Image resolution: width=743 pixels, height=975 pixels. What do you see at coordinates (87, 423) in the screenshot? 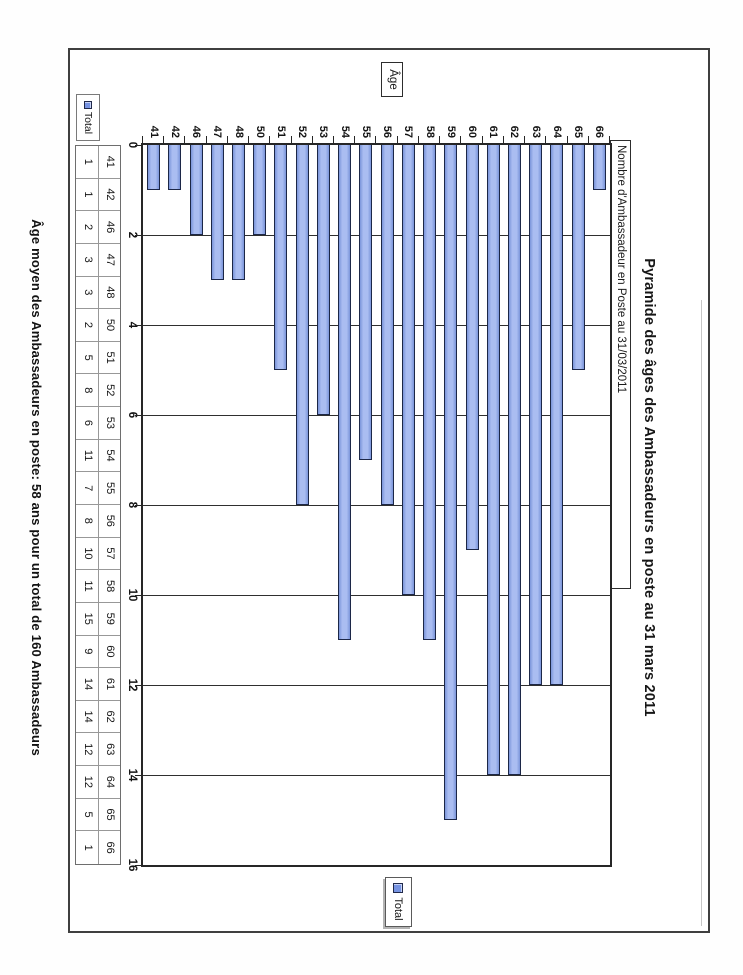
I see `table-total-cell: 6` at bounding box center [87, 423].